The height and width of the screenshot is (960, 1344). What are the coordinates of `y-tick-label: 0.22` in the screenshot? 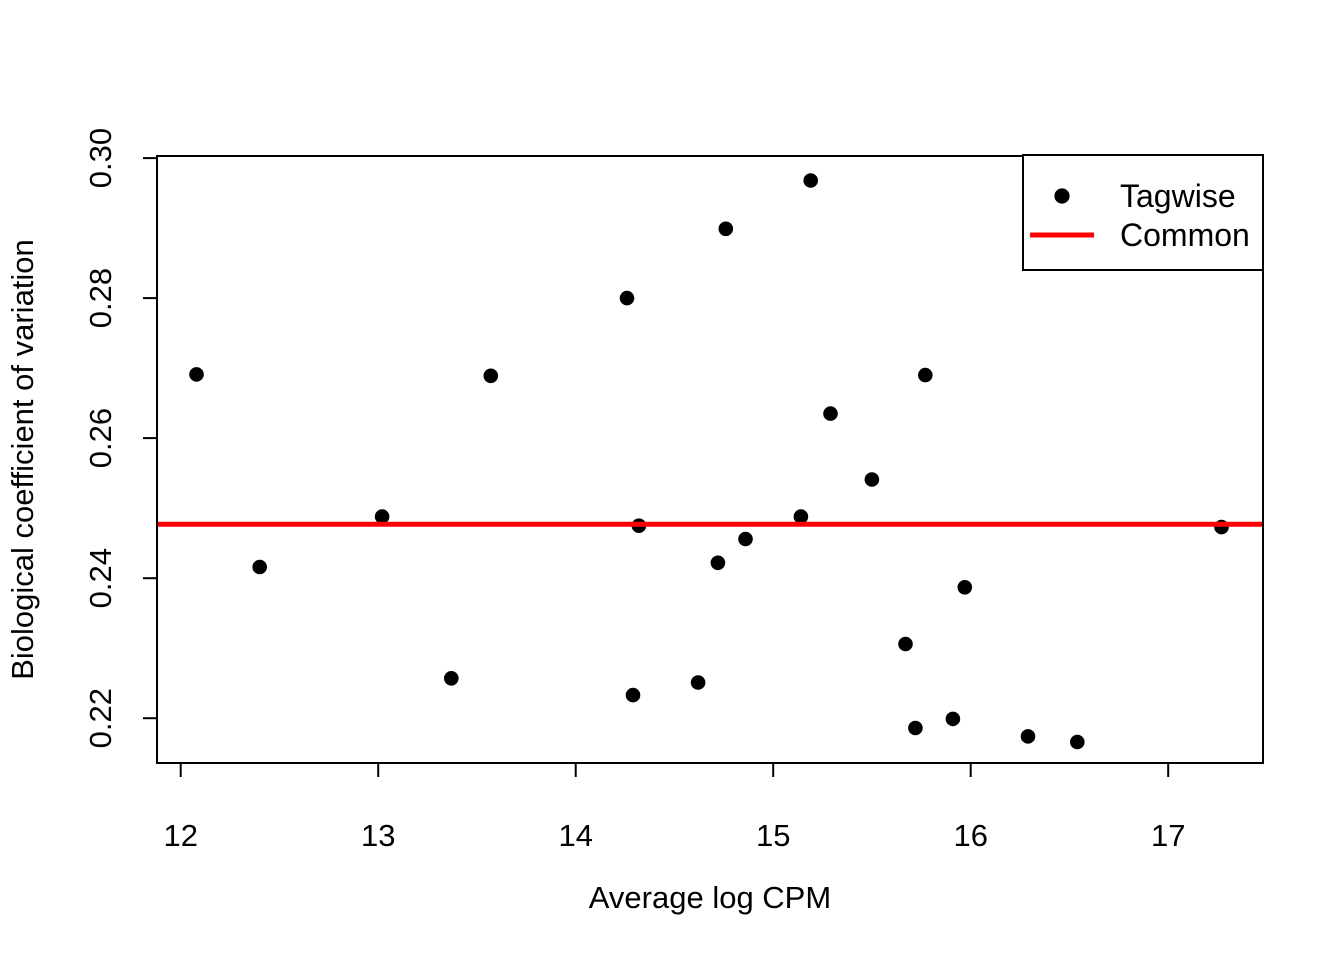 It's located at (100, 718).